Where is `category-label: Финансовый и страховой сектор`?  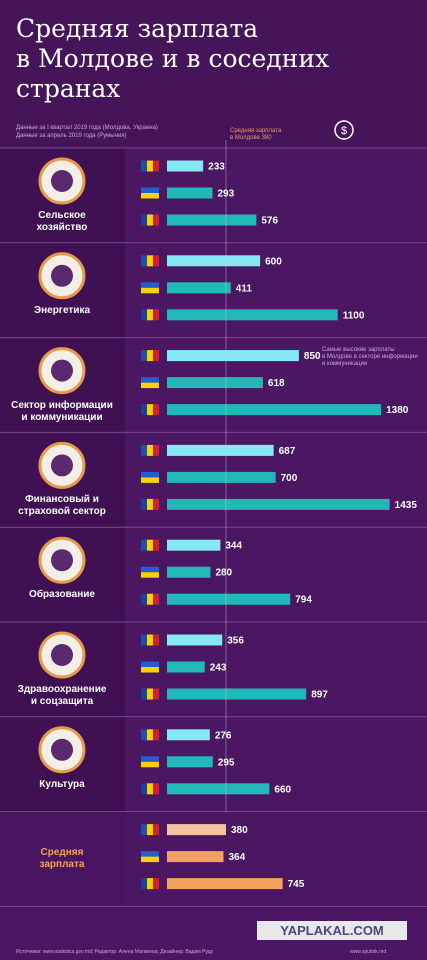 category-label: Финансовый и страховой сектор is located at coordinates (62, 506).